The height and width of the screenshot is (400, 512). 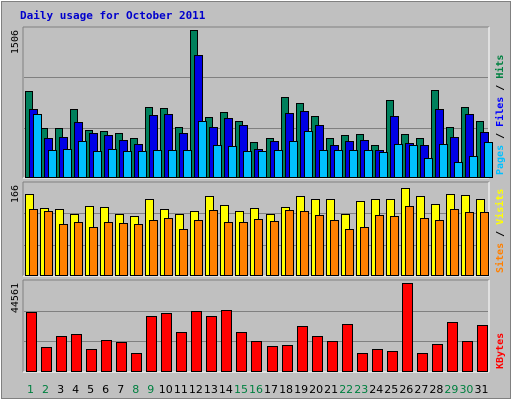 I want to click on legend-part-3: /, so click(x=500, y=88).